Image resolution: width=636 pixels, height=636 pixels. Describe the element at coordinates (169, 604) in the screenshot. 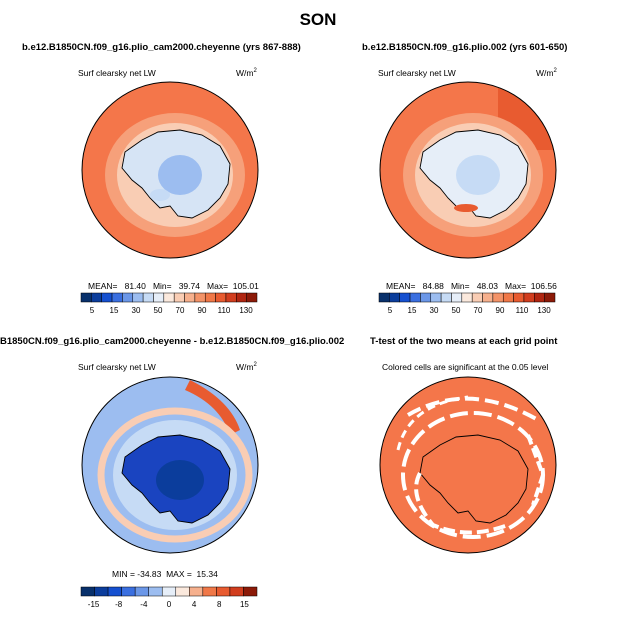

I see `colorbar-3-tick-label: 0` at that location.